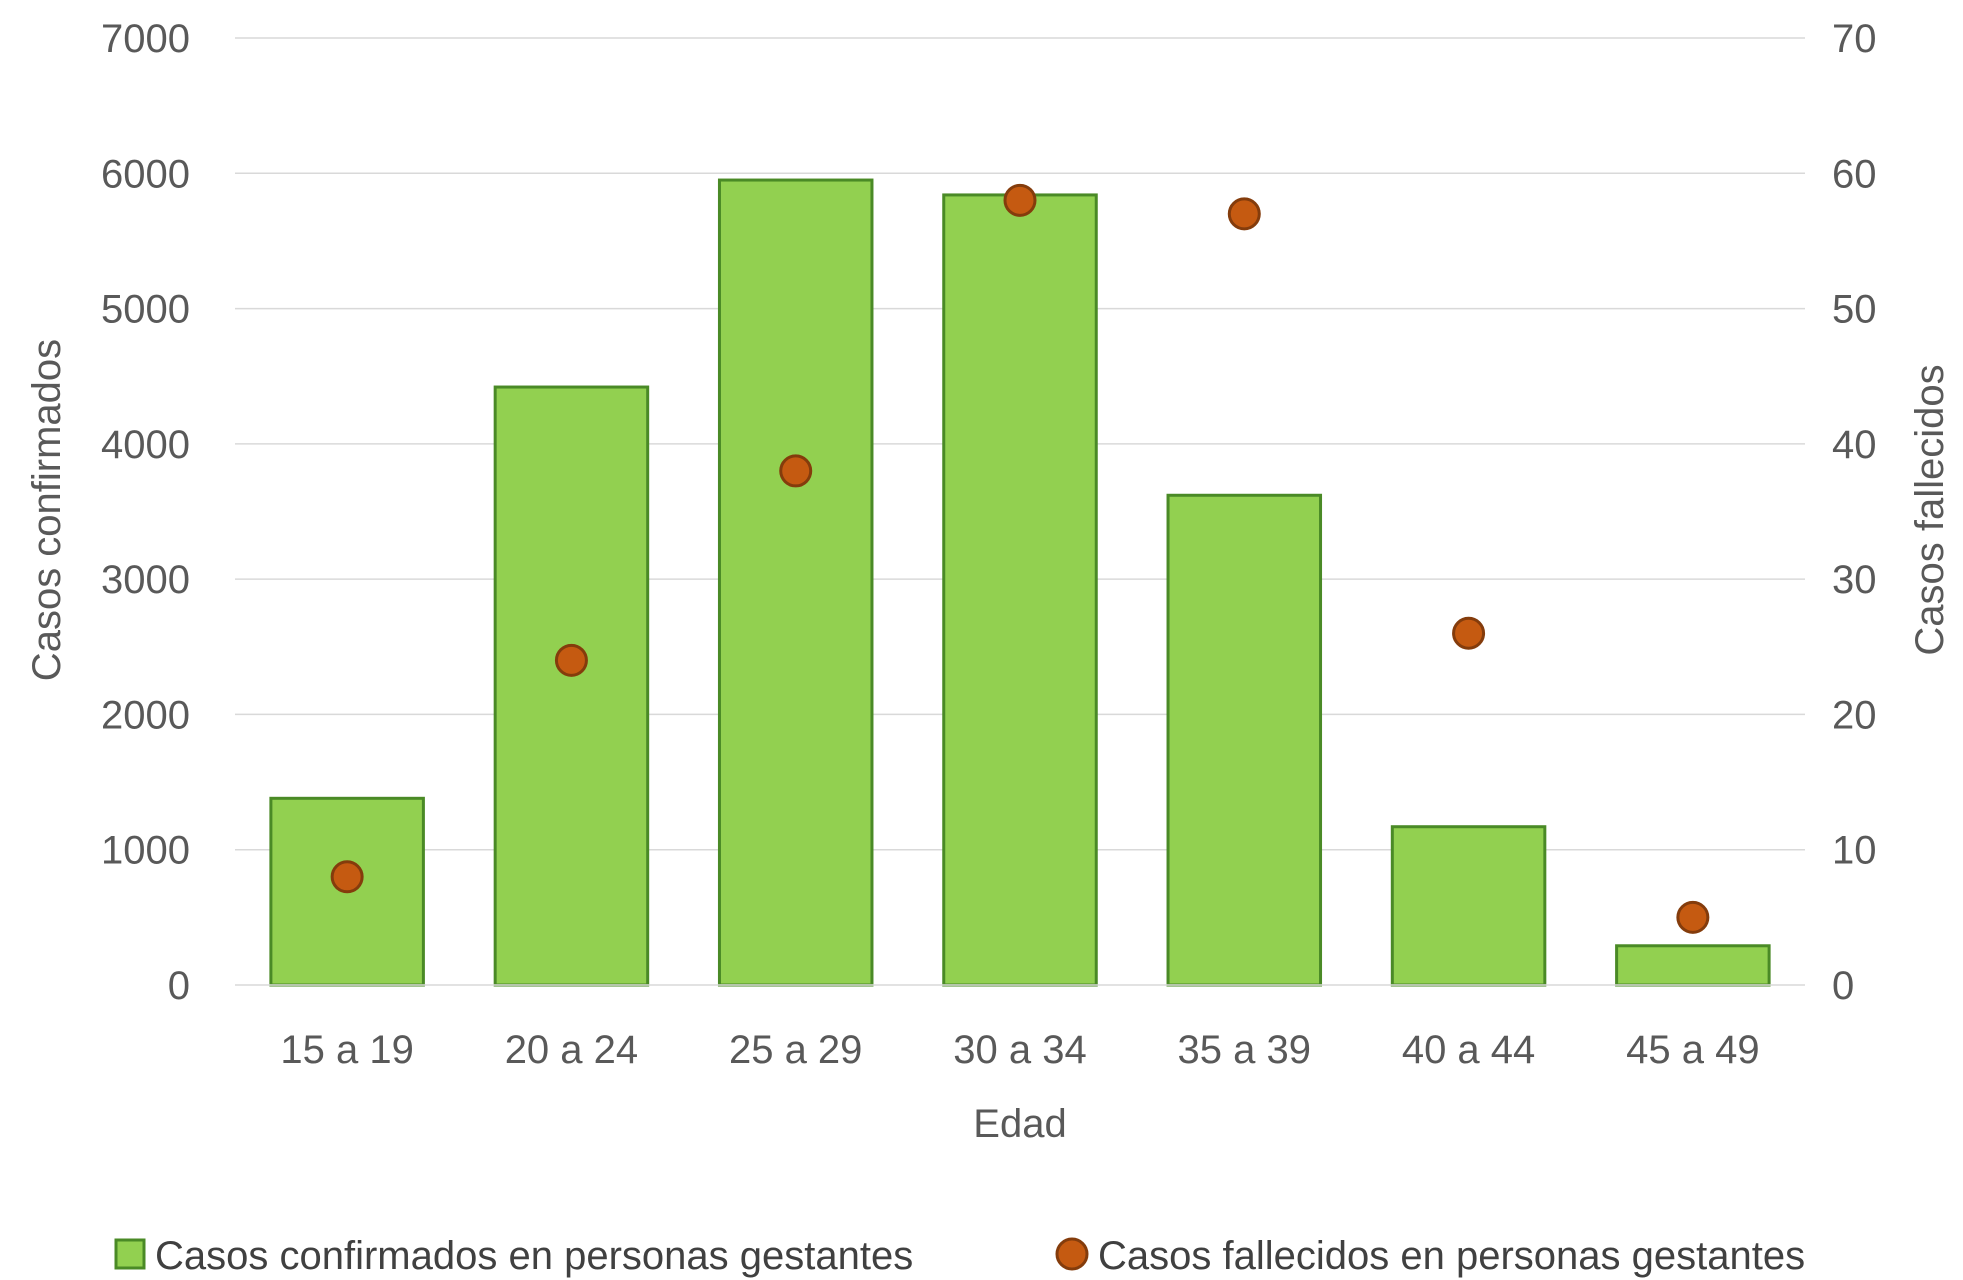  What do you see at coordinates (145, 851) in the screenshot?
I see `y-tick-label: 1000` at bounding box center [145, 851].